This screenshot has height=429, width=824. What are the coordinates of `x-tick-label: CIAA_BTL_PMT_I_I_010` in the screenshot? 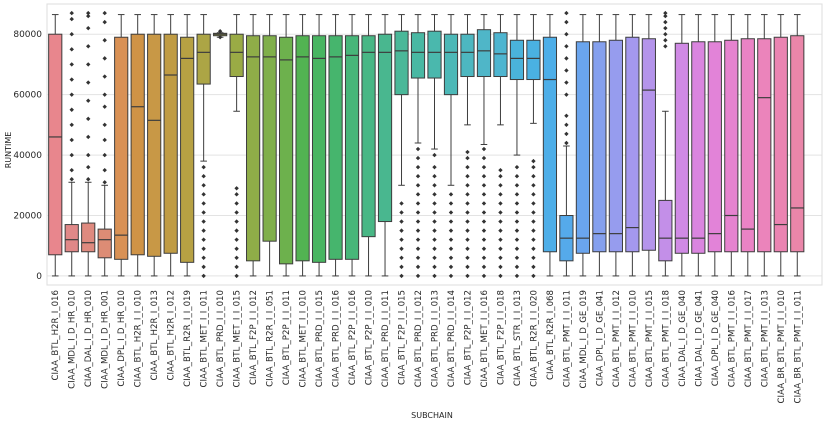 It's located at (633, 338).